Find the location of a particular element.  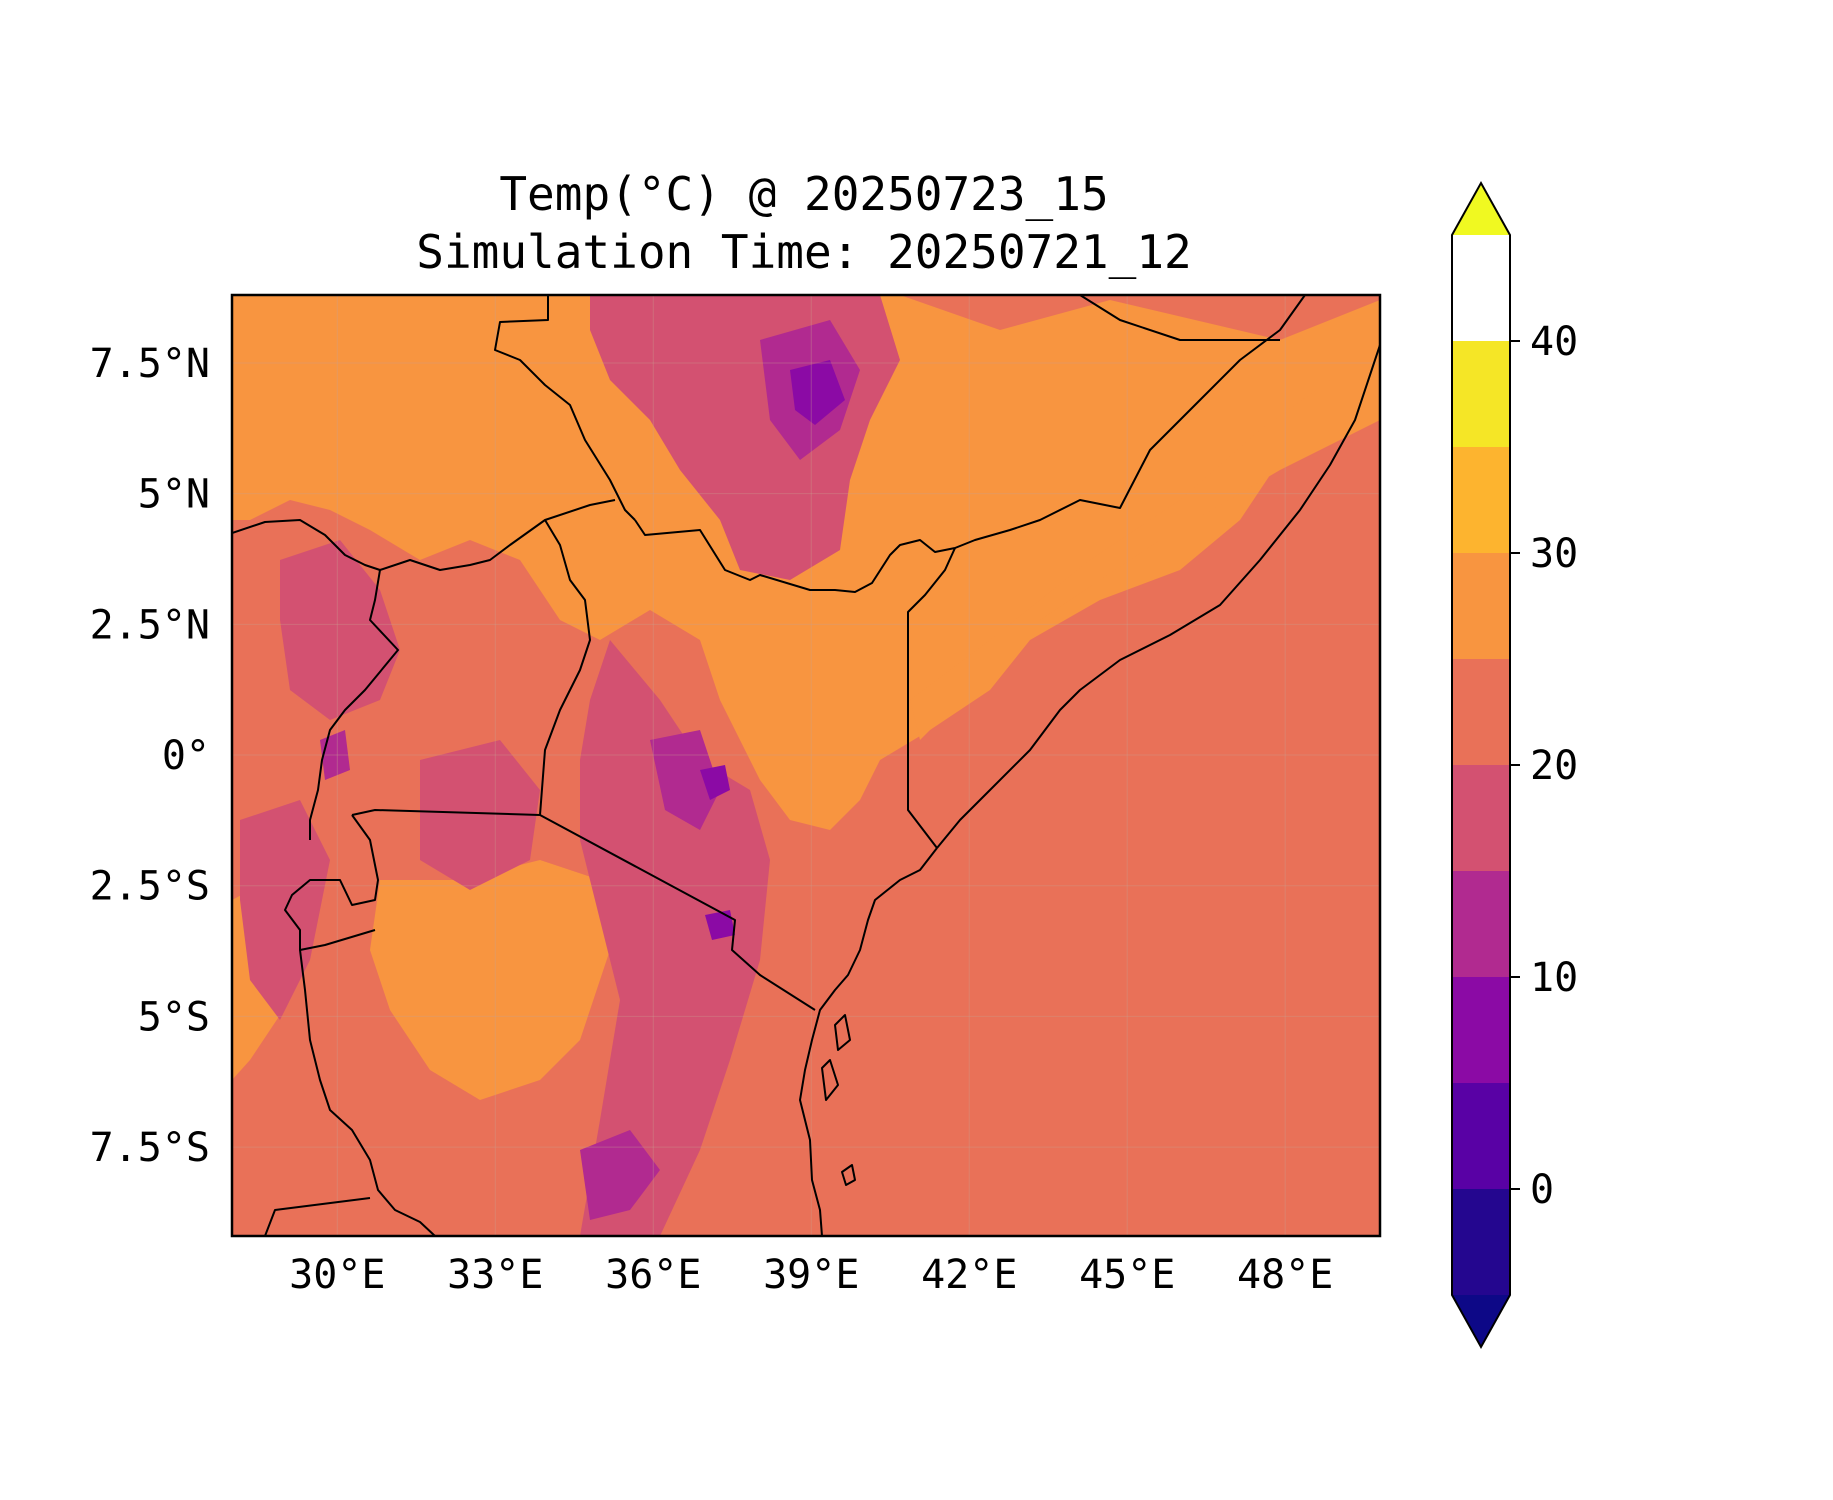

x-tick-label: 36°E is located at coordinates (653, 1275).